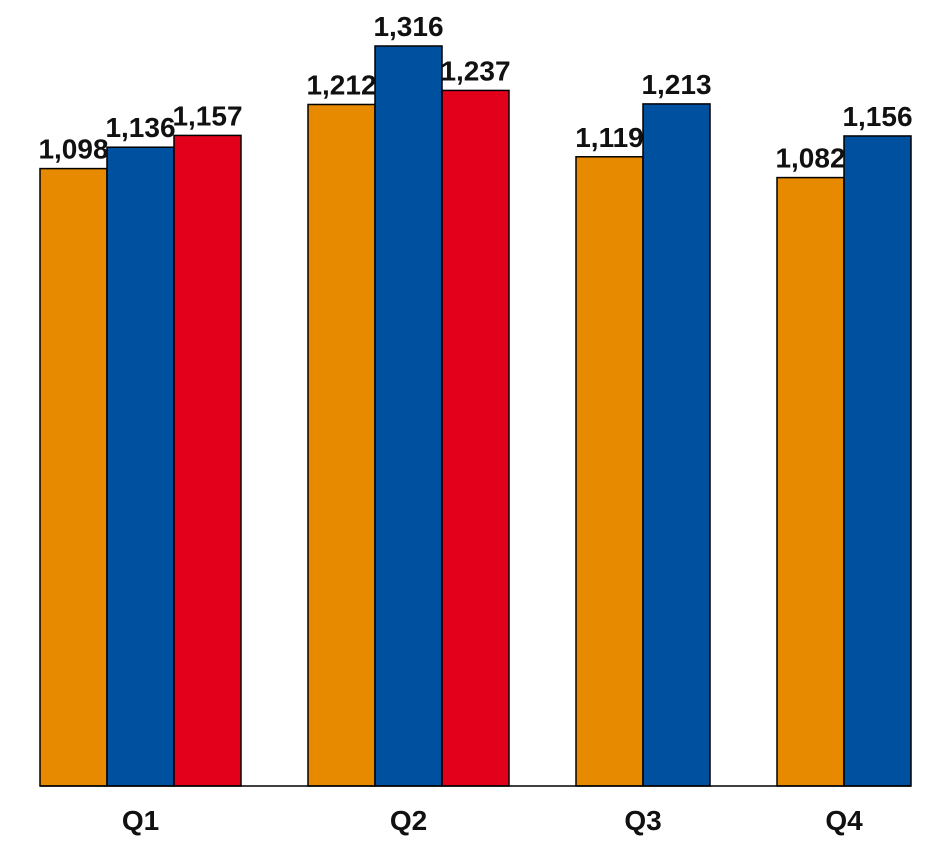 Image resolution: width=936 pixels, height=845 pixels. I want to click on value-label-q1-series-2: 1,136, so click(140, 127).